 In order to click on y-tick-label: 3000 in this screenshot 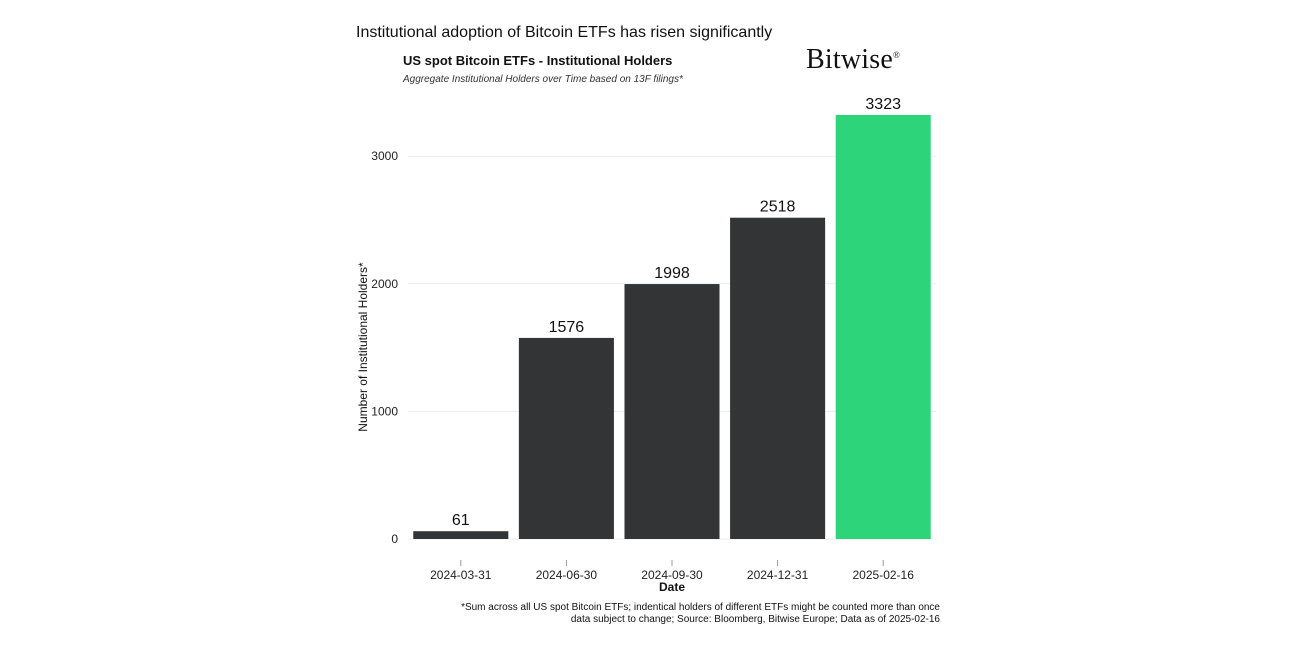, I will do `click(384, 156)`.